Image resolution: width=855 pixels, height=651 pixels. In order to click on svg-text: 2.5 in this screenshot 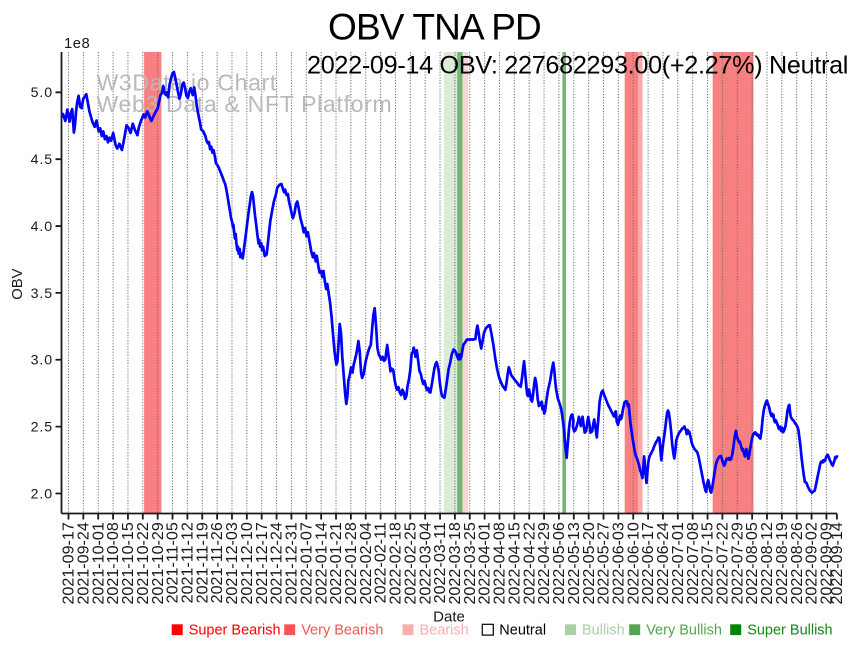, I will do `click(42, 428)`.